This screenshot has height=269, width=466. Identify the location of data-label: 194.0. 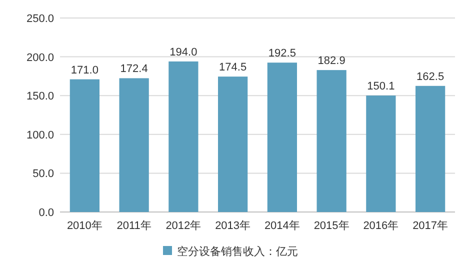
(184, 52).